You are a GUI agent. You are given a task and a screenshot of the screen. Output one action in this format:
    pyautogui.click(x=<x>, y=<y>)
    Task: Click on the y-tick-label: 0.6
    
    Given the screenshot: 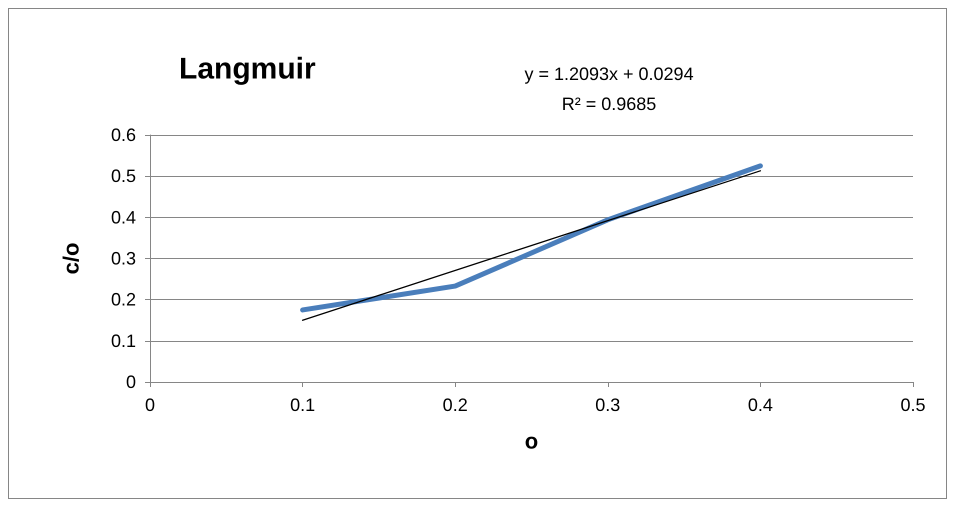 What is the action you would take?
    pyautogui.click(x=123, y=135)
    